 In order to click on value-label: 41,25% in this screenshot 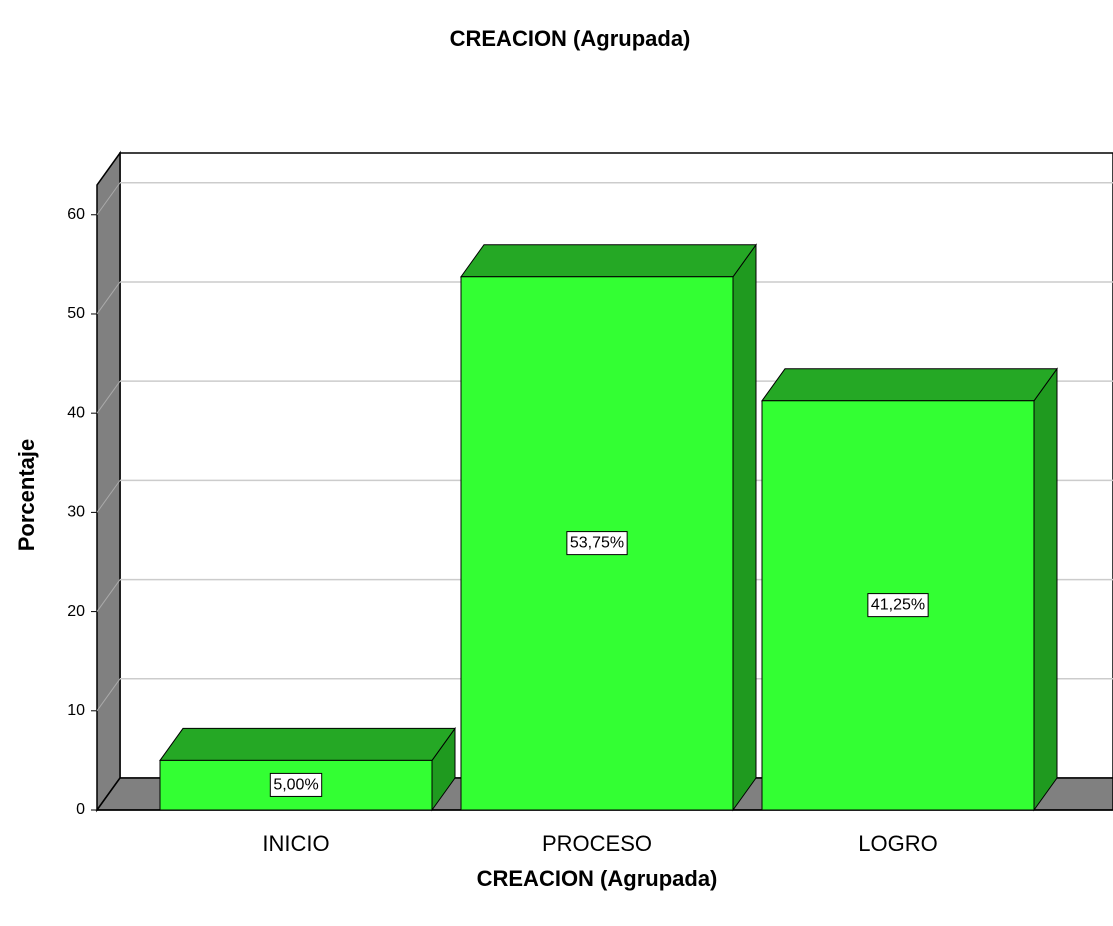, I will do `click(898, 605)`.